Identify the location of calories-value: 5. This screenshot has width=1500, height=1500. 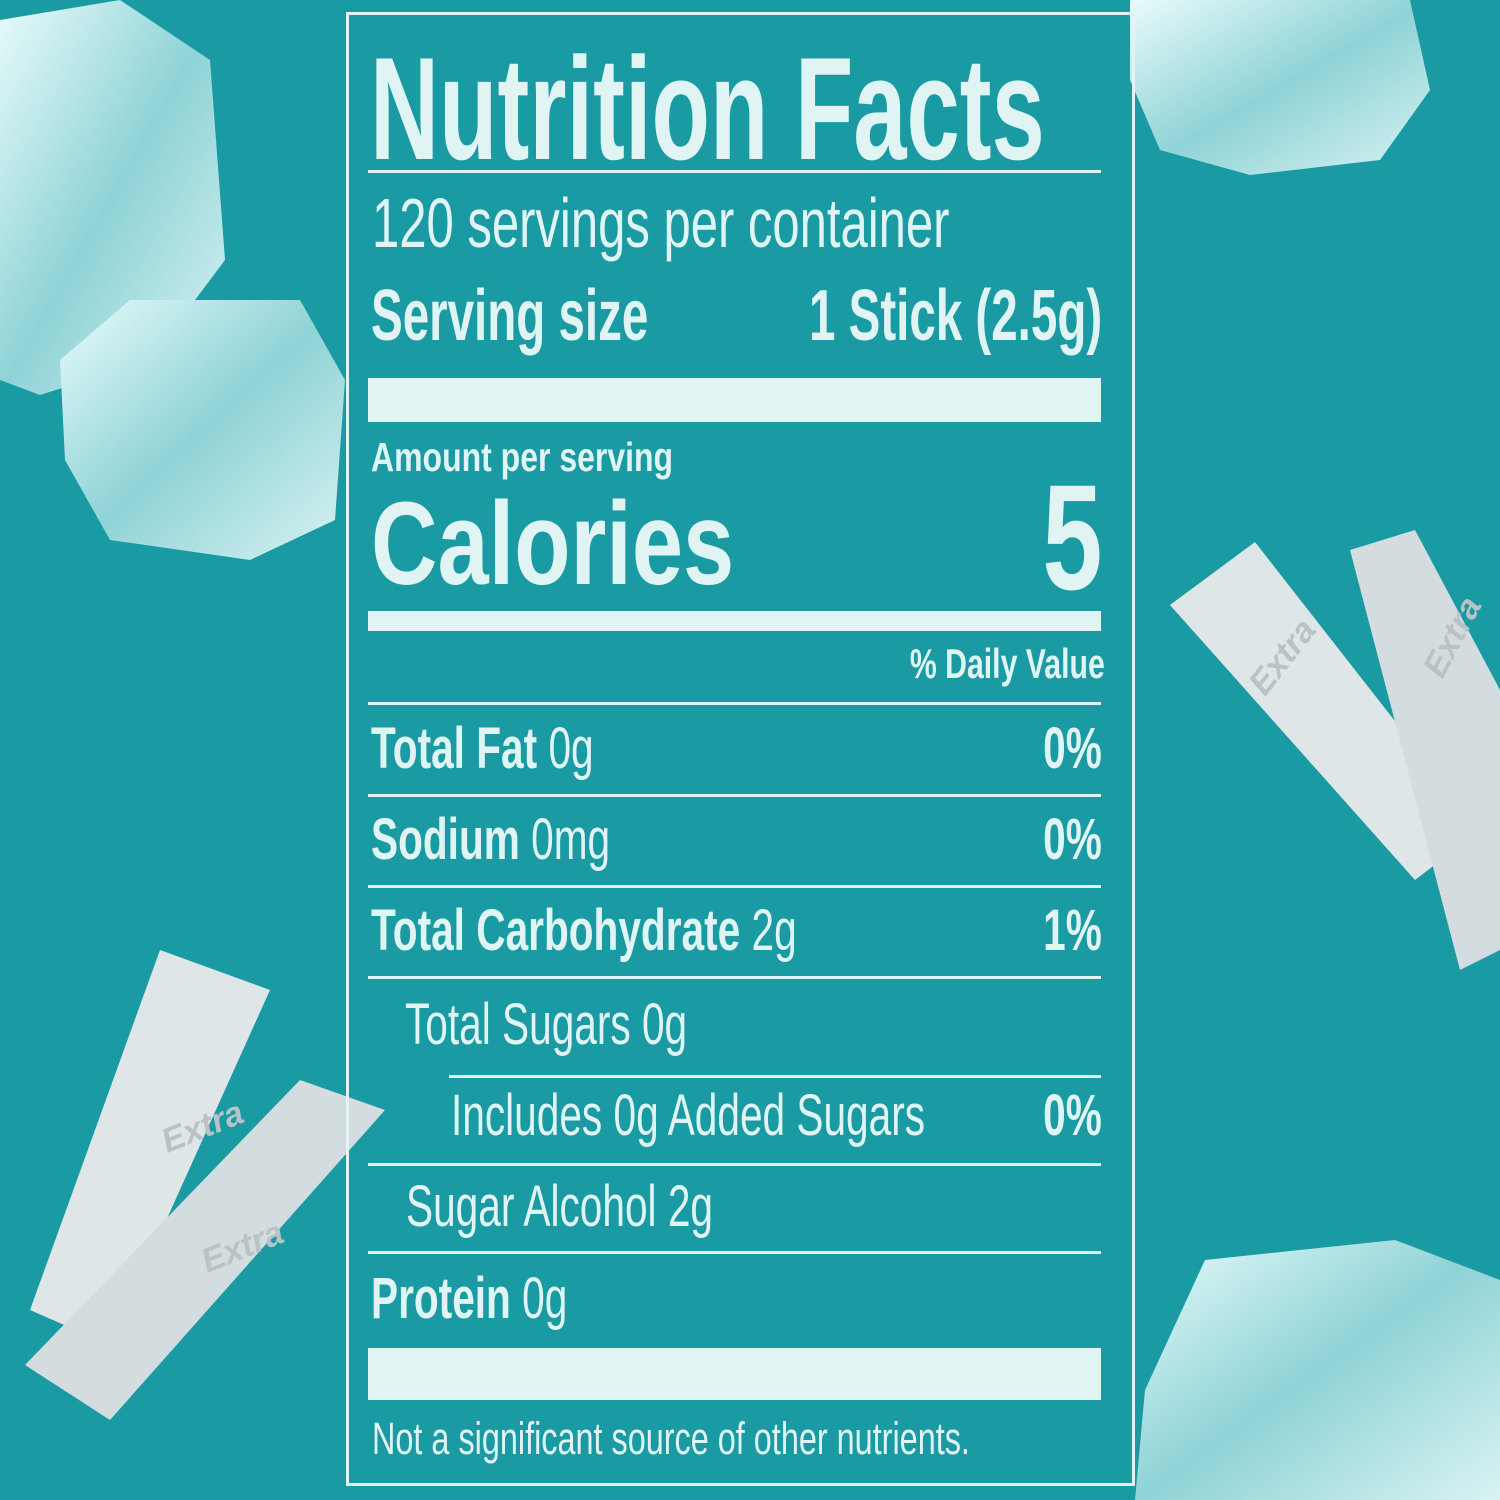
(1071, 537).